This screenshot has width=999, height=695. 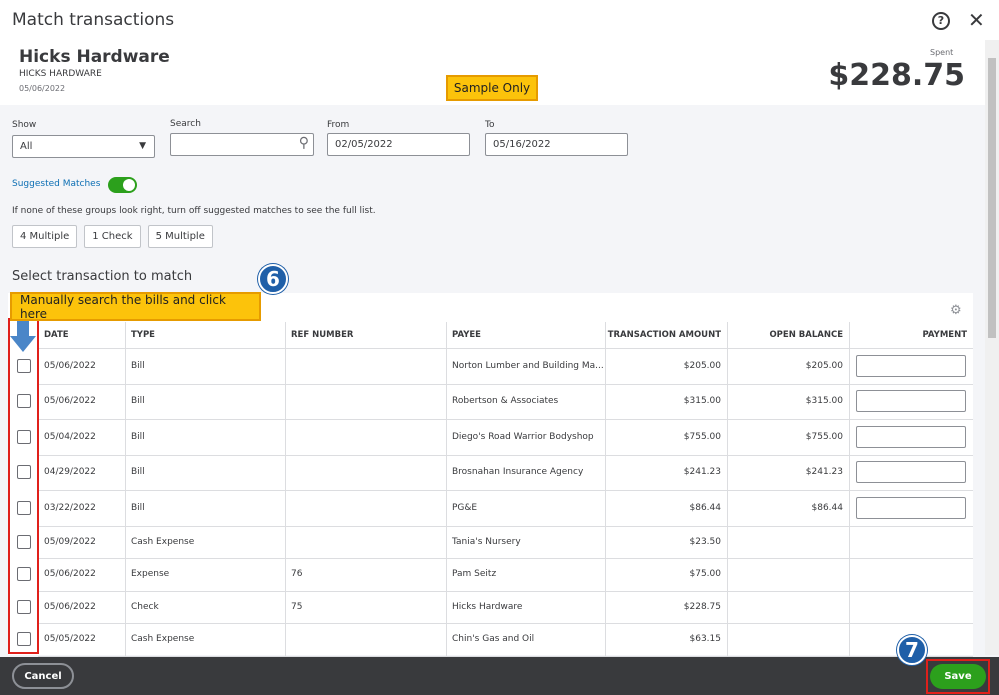 What do you see at coordinates (242, 144) in the screenshot?
I see `search-input: ⚲` at bounding box center [242, 144].